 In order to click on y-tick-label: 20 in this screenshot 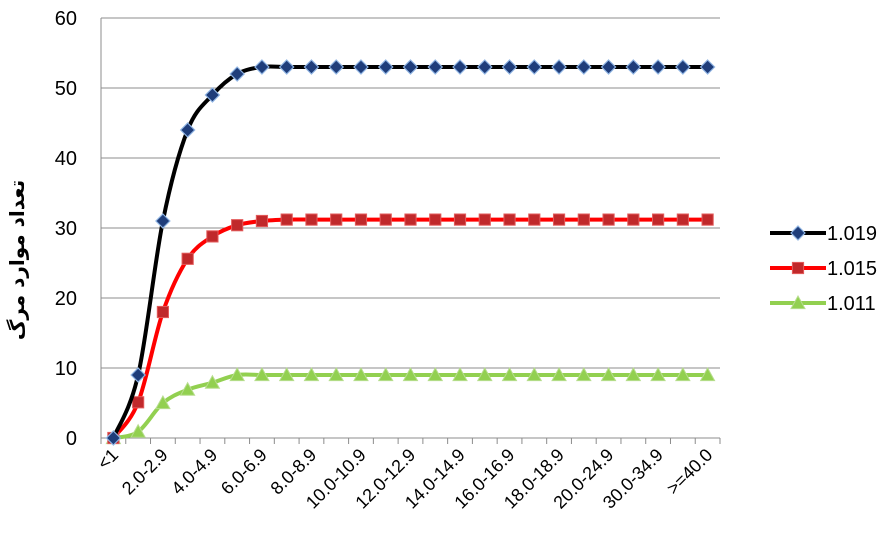, I will do `click(66, 299)`.